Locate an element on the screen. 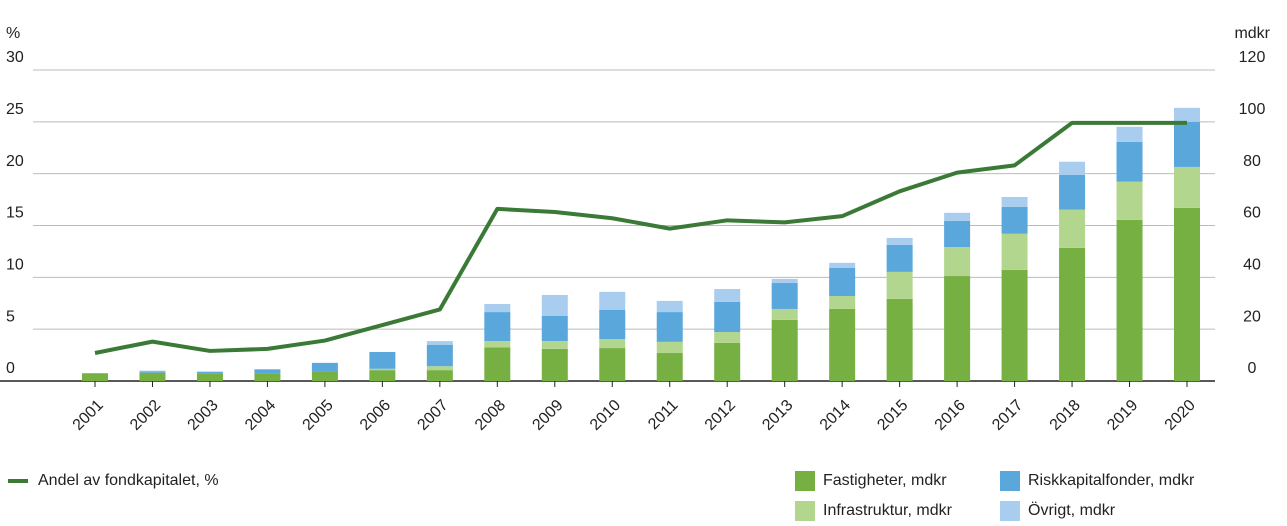 The image size is (1287, 526). legend-label: Infrastruktur, mdkr is located at coordinates (888, 510).